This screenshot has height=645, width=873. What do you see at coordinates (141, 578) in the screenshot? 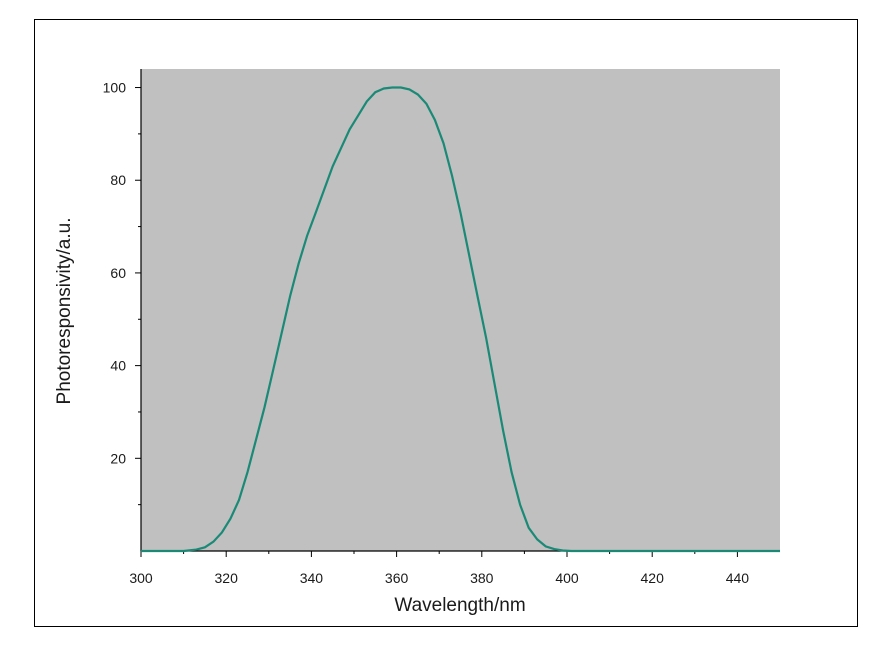
I see `x-tick-label: 300` at bounding box center [141, 578].